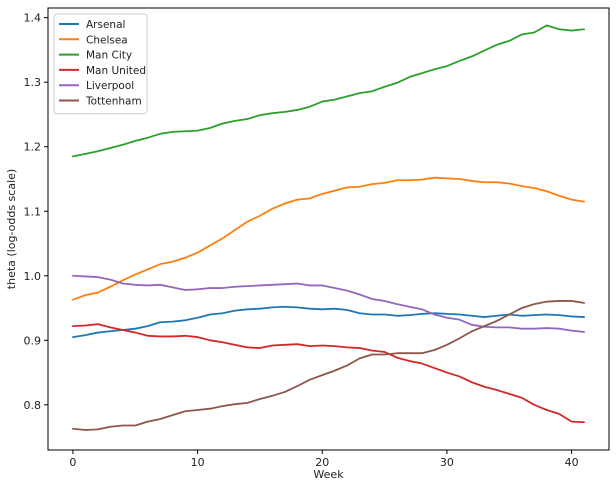 Image resolution: width=616 pixels, height=487 pixels. Describe the element at coordinates (107, 40) in the screenshot. I see `legend-label-chelsea: Chelsea` at that location.